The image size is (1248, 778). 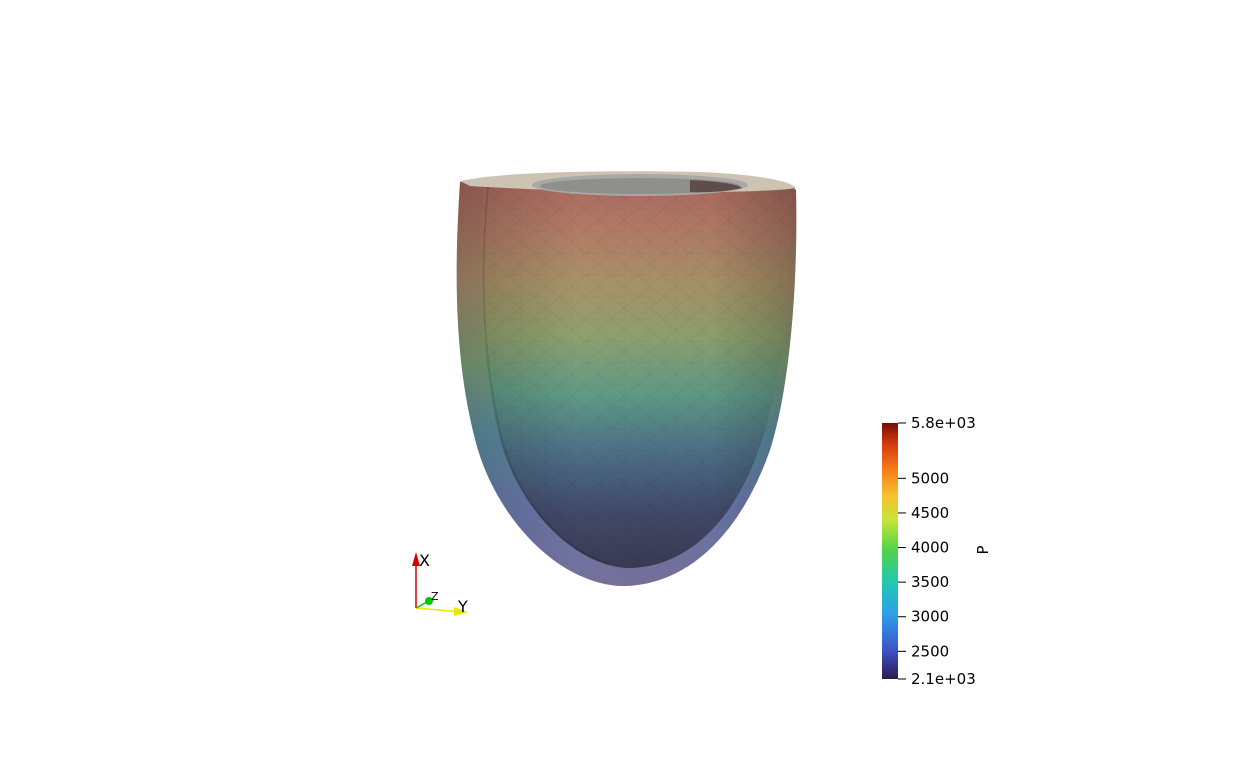 I want to click on color-legend-tick-label: 5.8e+03, so click(x=943, y=423).